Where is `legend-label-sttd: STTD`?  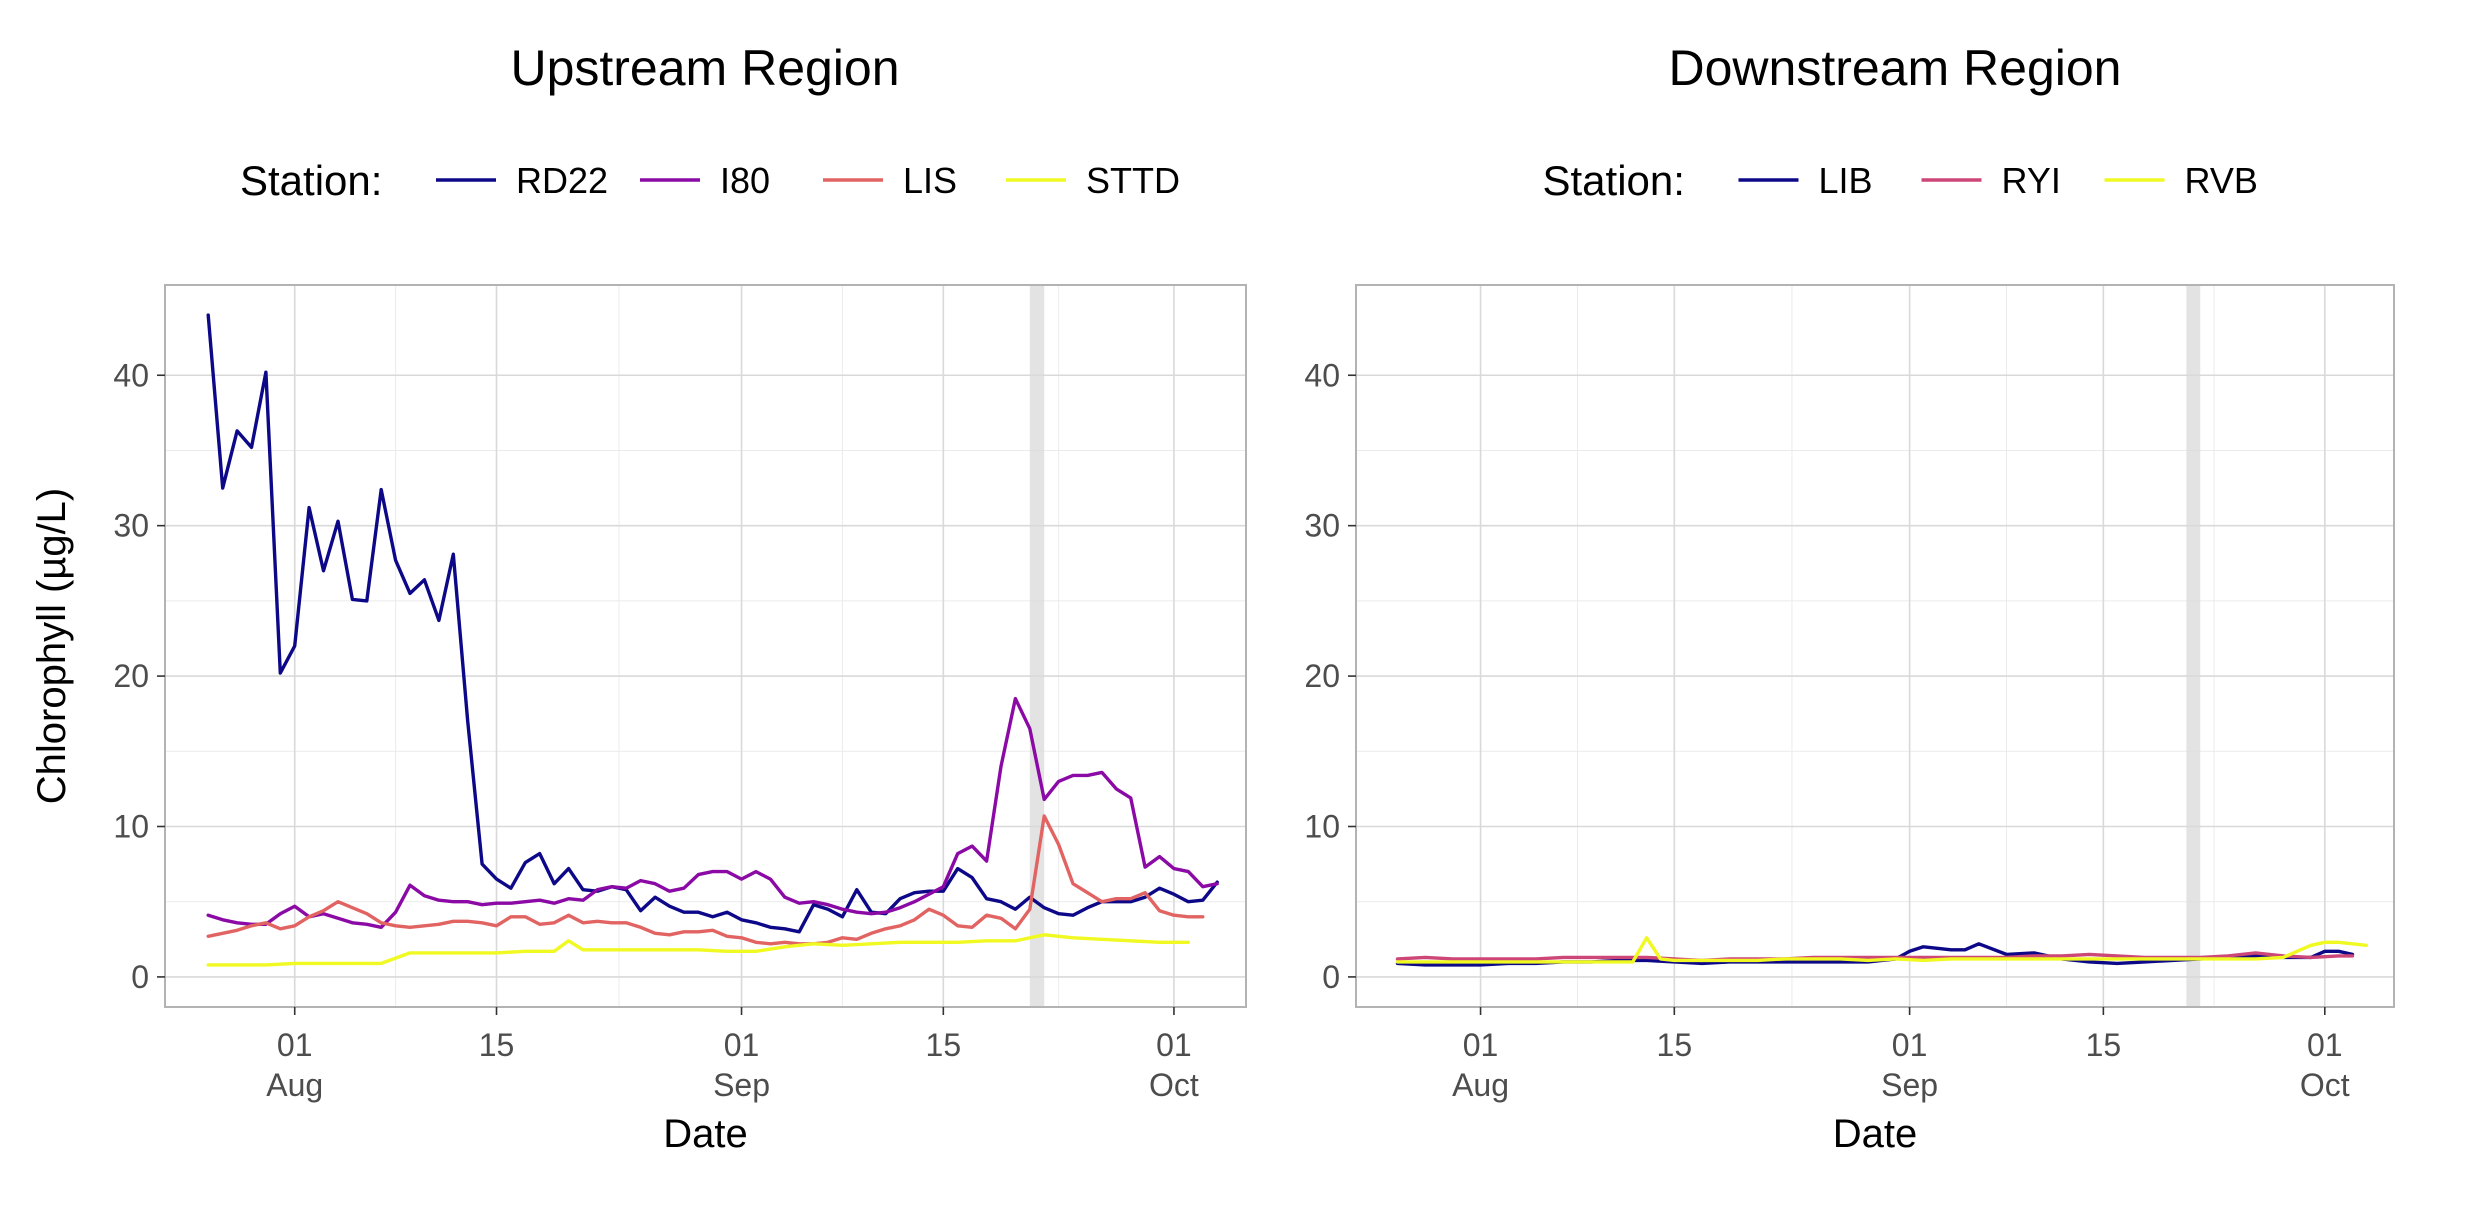 legend-label-sttd: STTD is located at coordinates (1133, 180).